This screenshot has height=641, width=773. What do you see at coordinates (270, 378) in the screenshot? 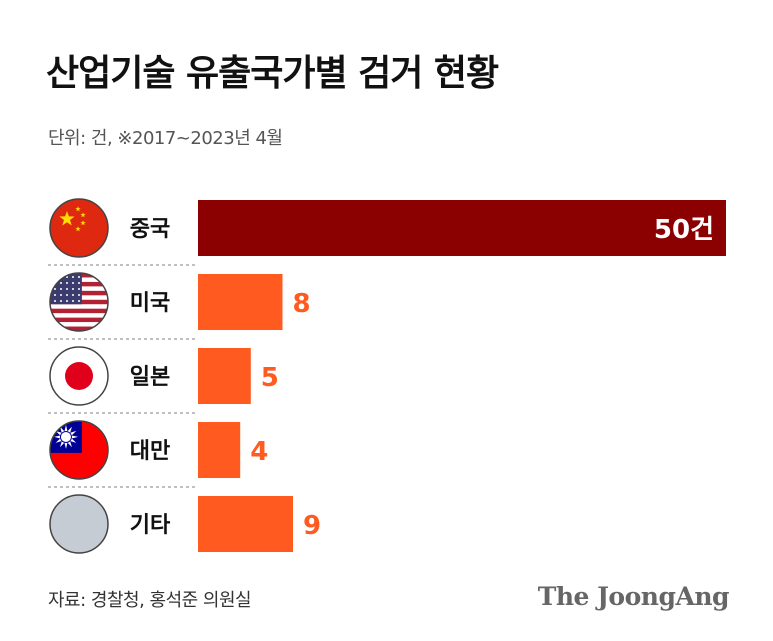
I see `value-label: 5` at bounding box center [270, 378].